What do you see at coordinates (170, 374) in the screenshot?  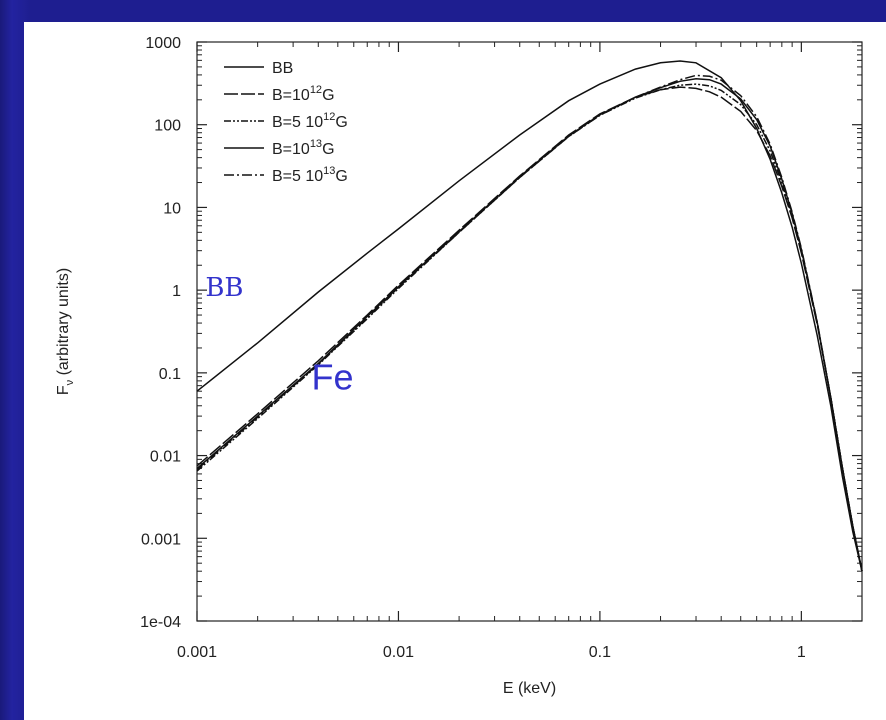 I see `y-tick-label: 0.1` at bounding box center [170, 374].